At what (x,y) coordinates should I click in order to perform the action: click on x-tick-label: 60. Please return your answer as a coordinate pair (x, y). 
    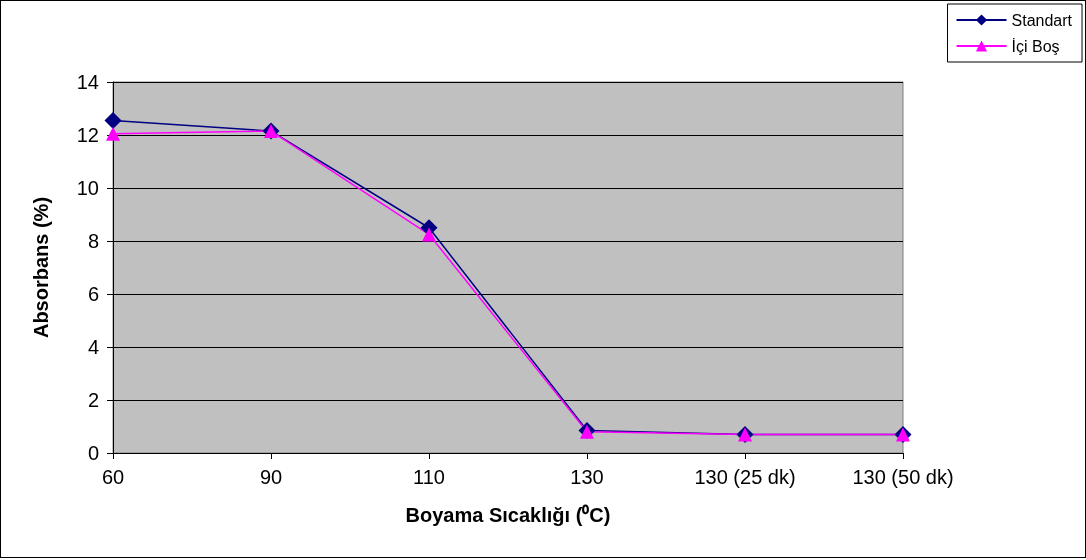
    Looking at the image, I should click on (113, 477).